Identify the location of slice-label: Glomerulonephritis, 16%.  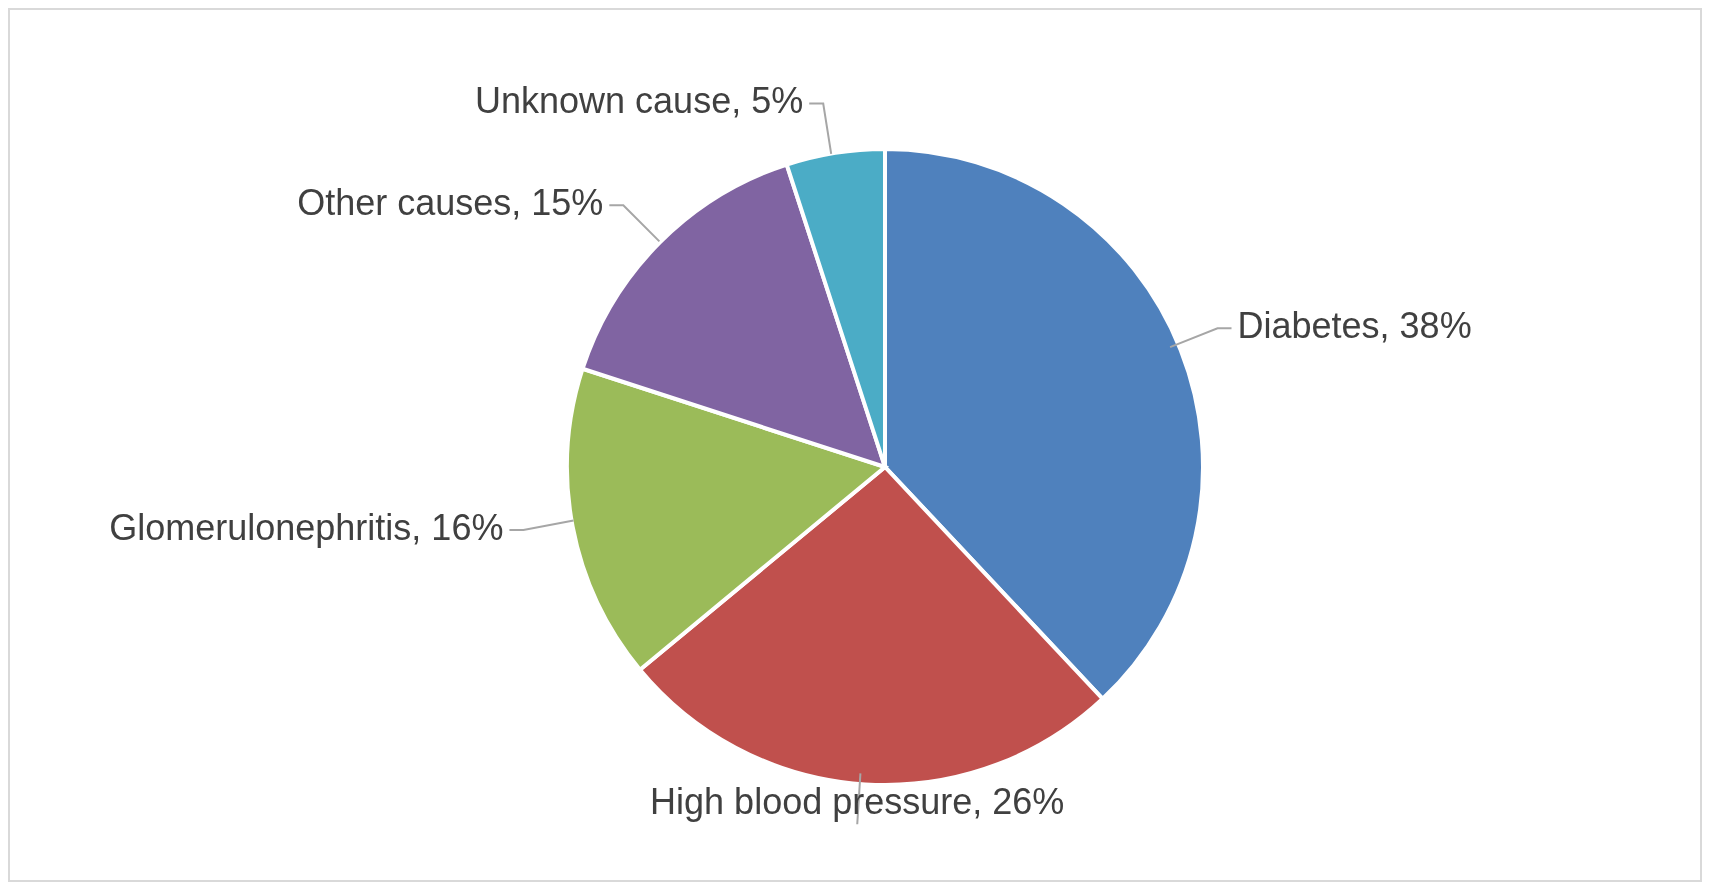
(306, 527).